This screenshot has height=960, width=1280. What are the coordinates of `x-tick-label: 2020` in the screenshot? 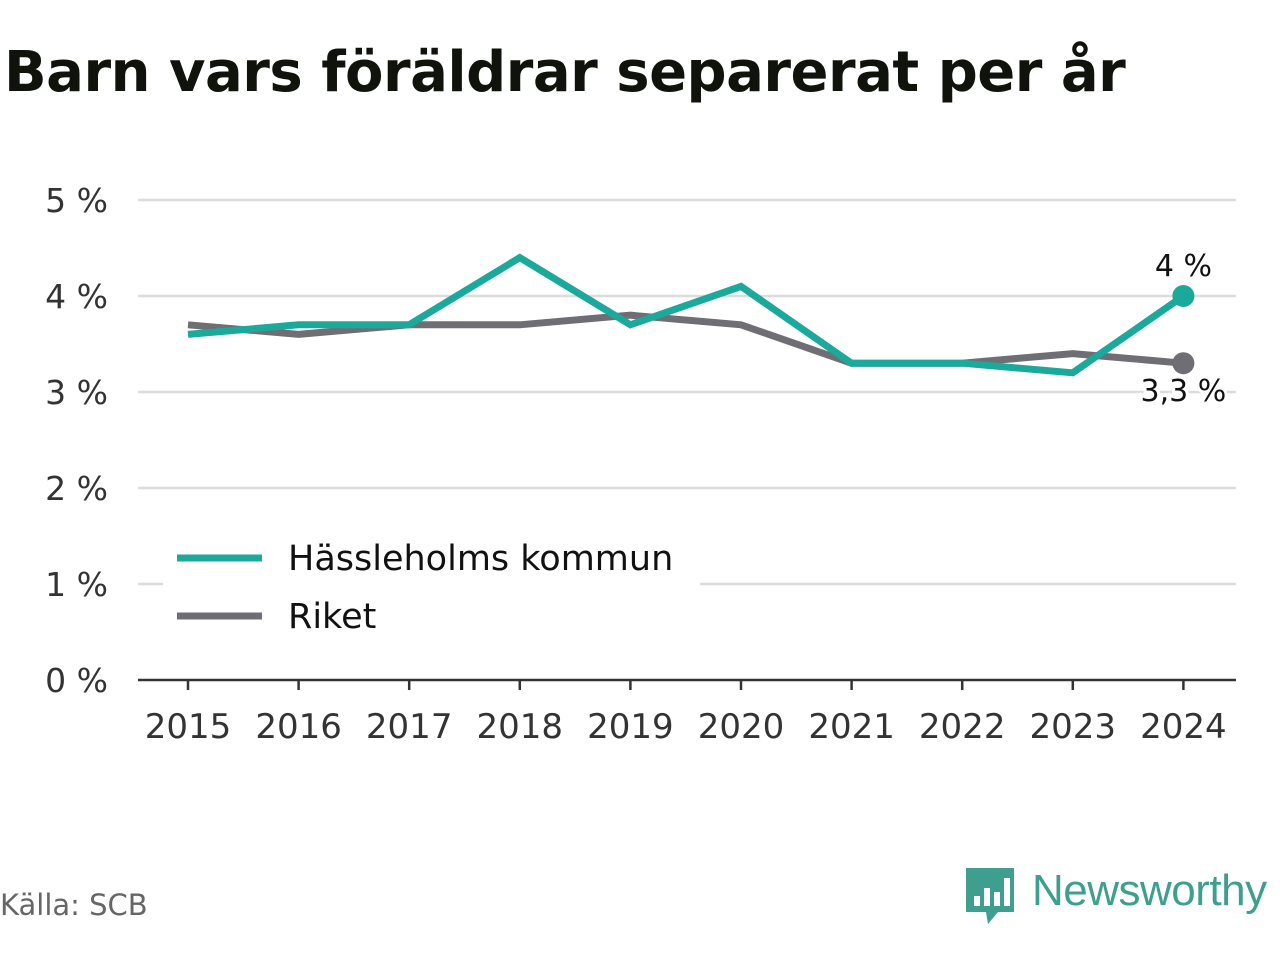 It's located at (741, 727).